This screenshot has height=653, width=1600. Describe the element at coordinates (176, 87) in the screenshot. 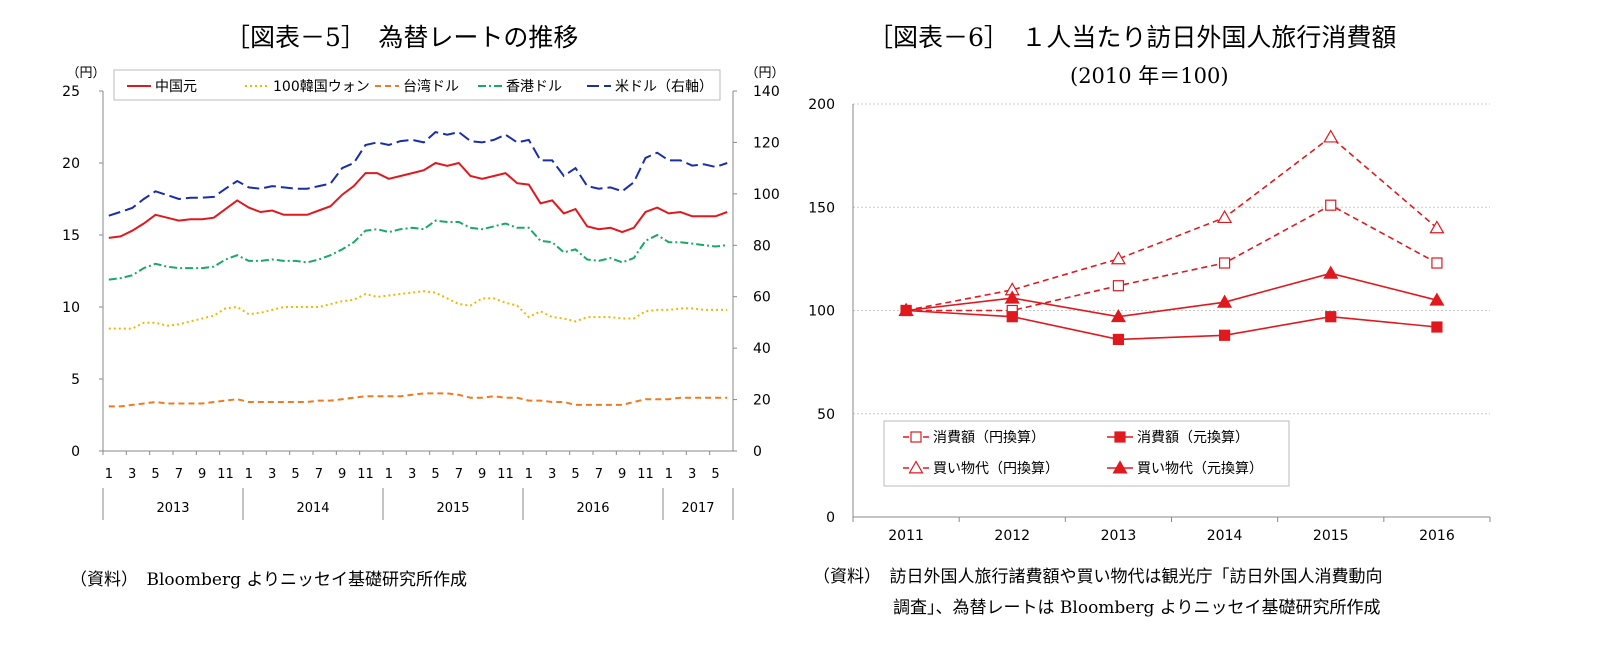

I see `legend-label: 中国元` at that location.